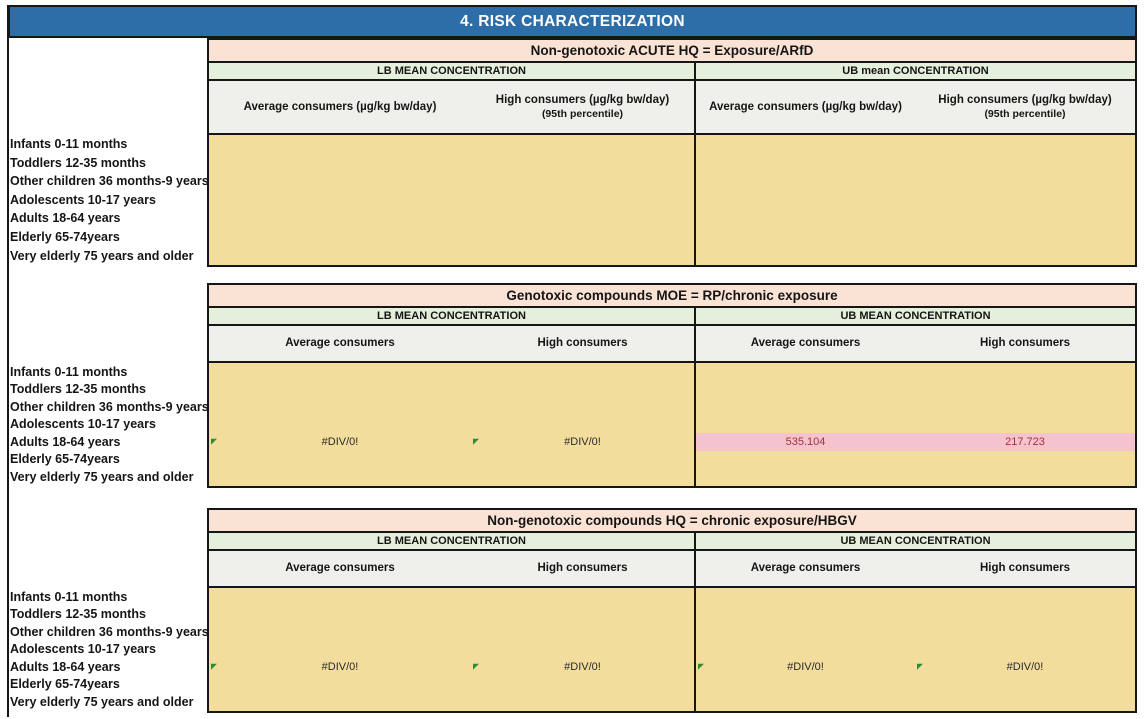  What do you see at coordinates (451, 316) in the screenshot?
I see `genotoxic-lb-section-header: LB MEAN CONCENTRATION` at bounding box center [451, 316].